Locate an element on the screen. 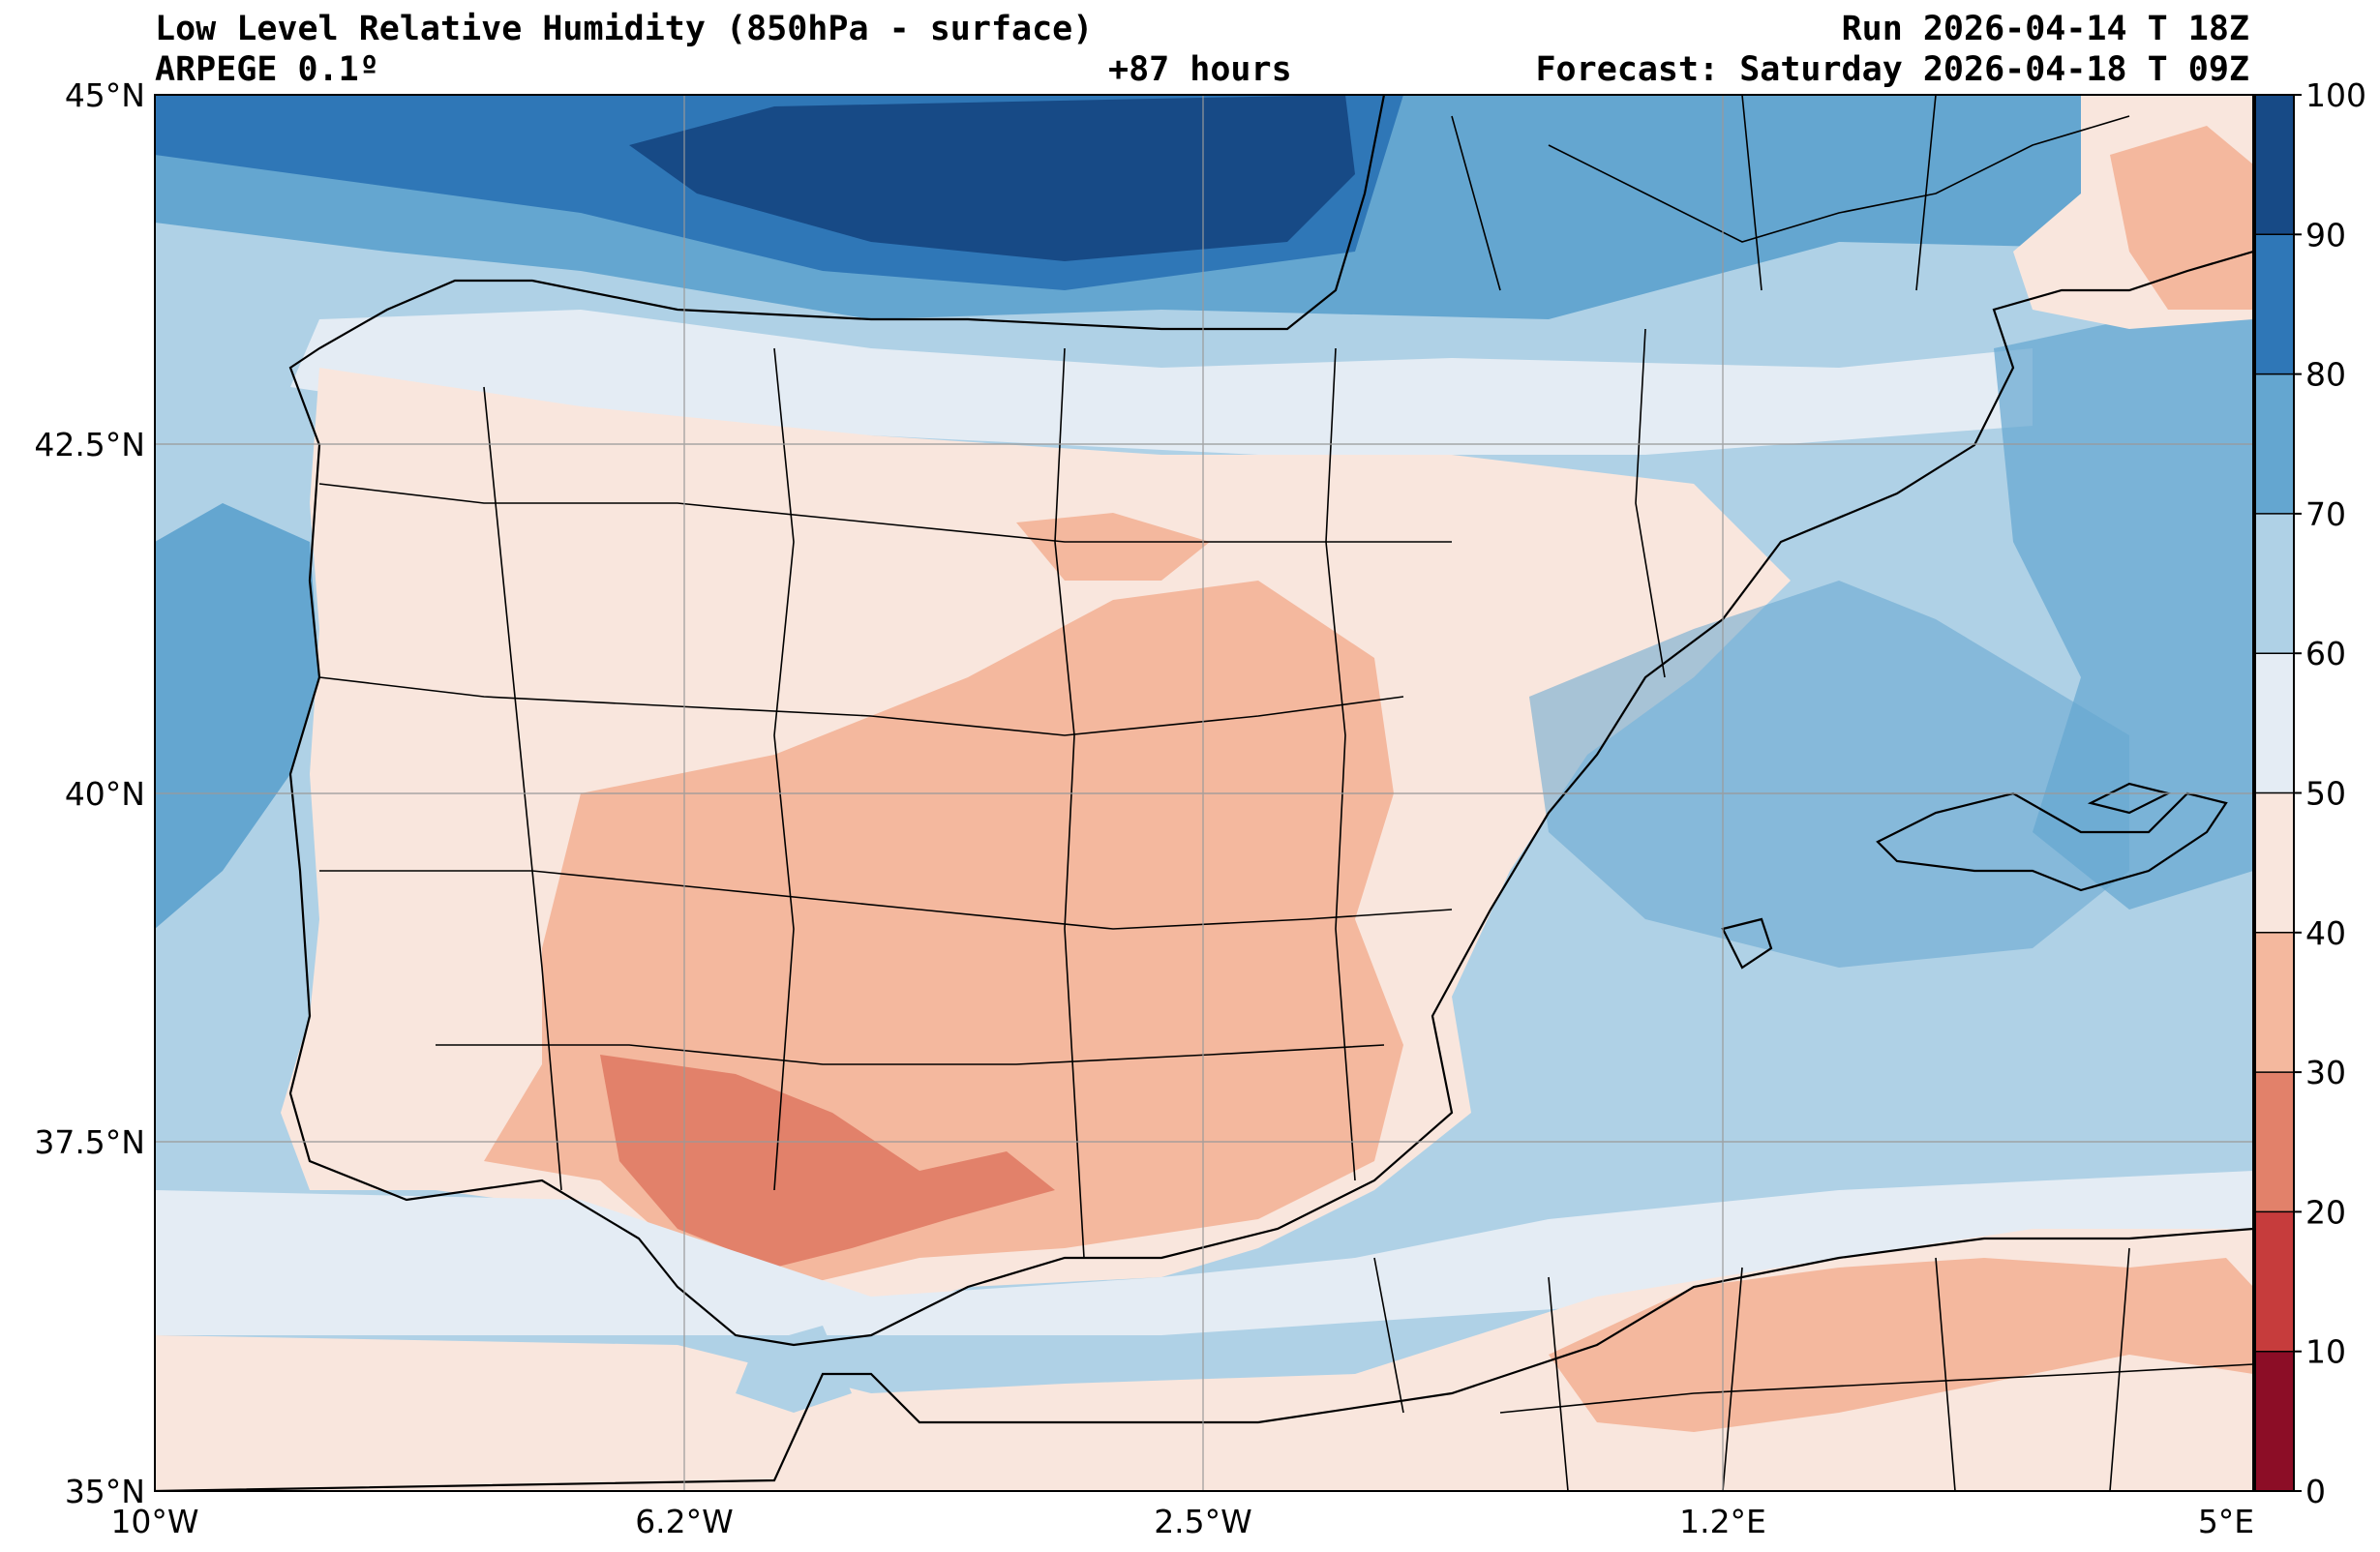 This screenshot has width=2380, height=1552. run-time: Run 2026-04-14 T 18Z is located at coordinates (2045, 29).